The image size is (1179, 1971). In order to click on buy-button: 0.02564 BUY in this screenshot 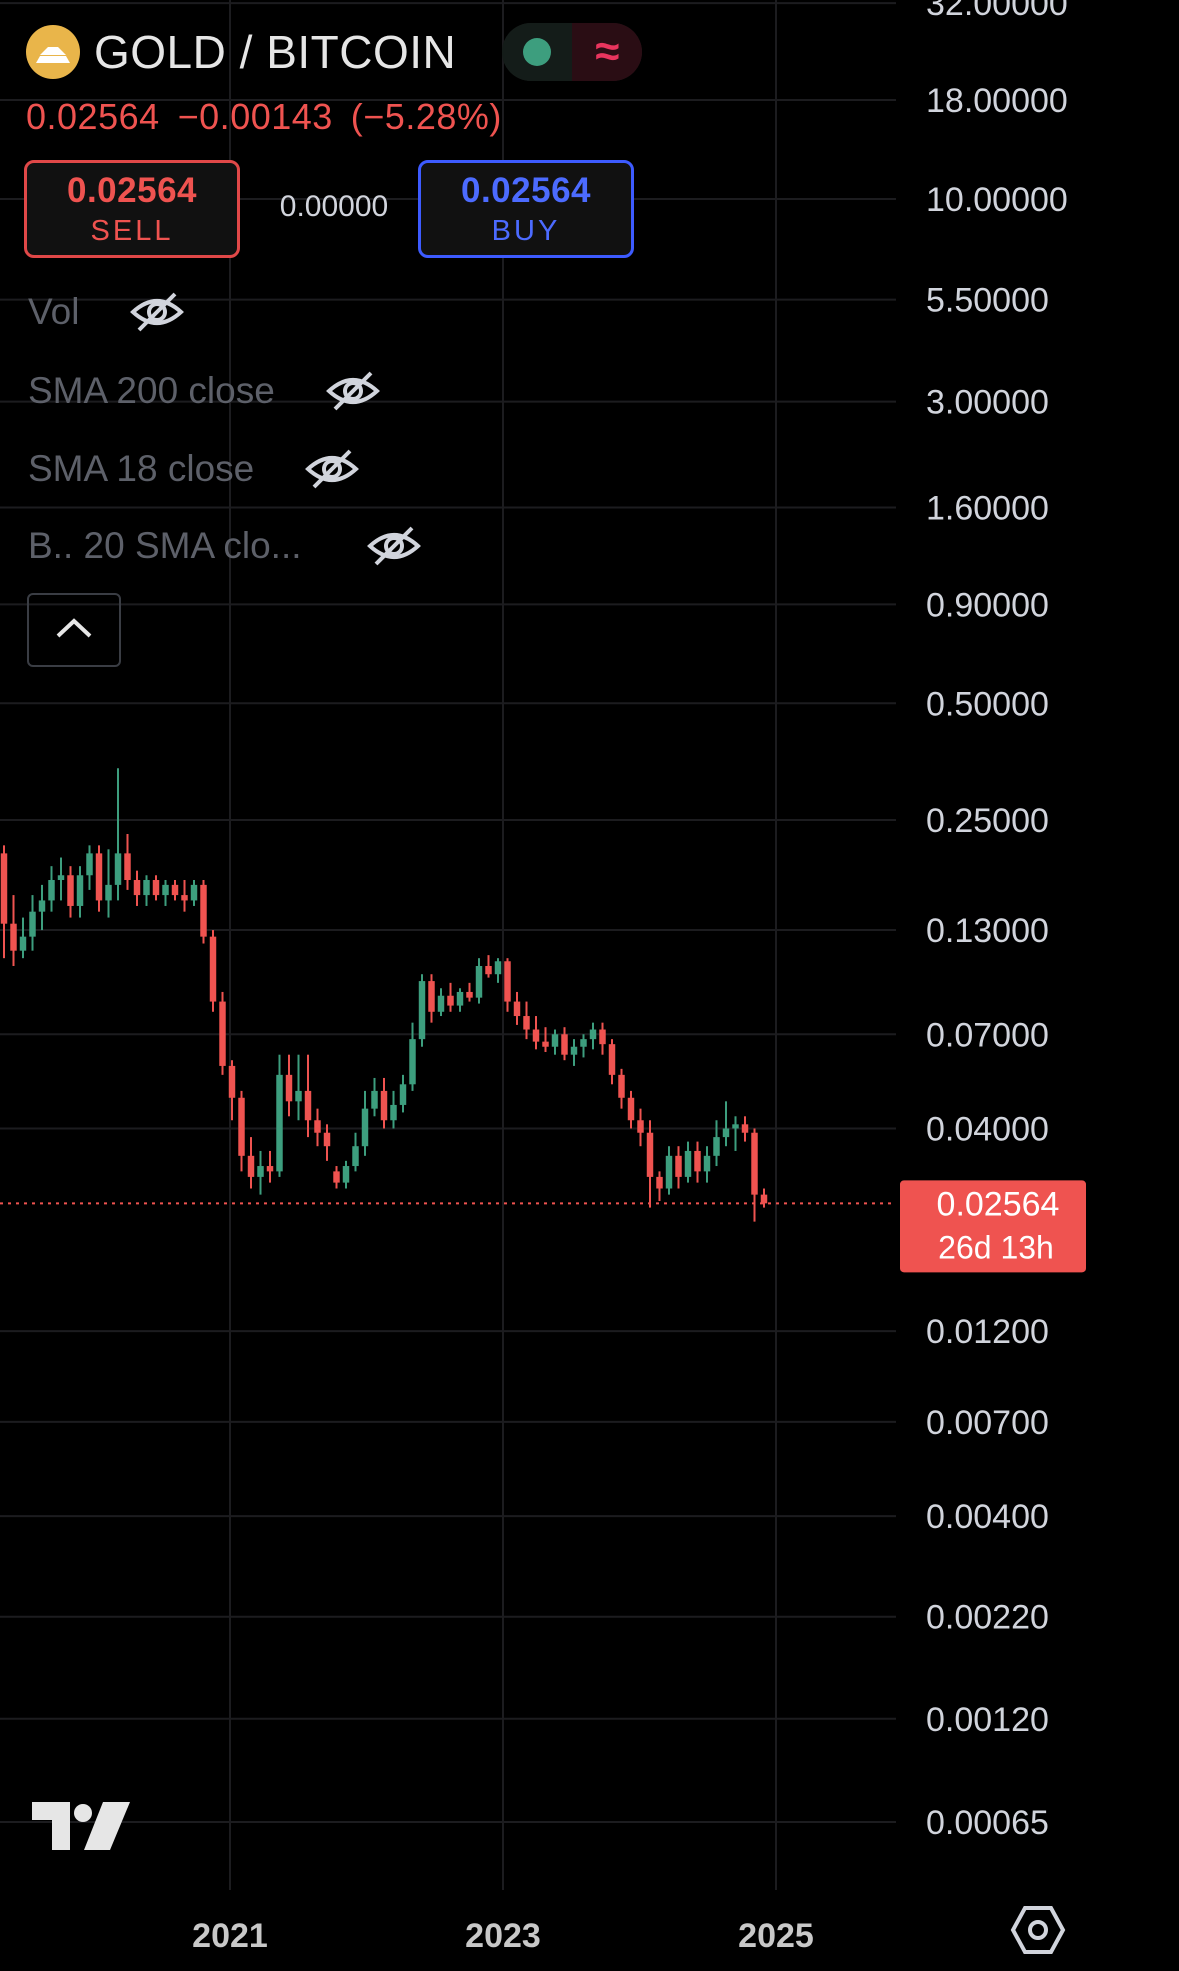, I will do `click(526, 209)`.